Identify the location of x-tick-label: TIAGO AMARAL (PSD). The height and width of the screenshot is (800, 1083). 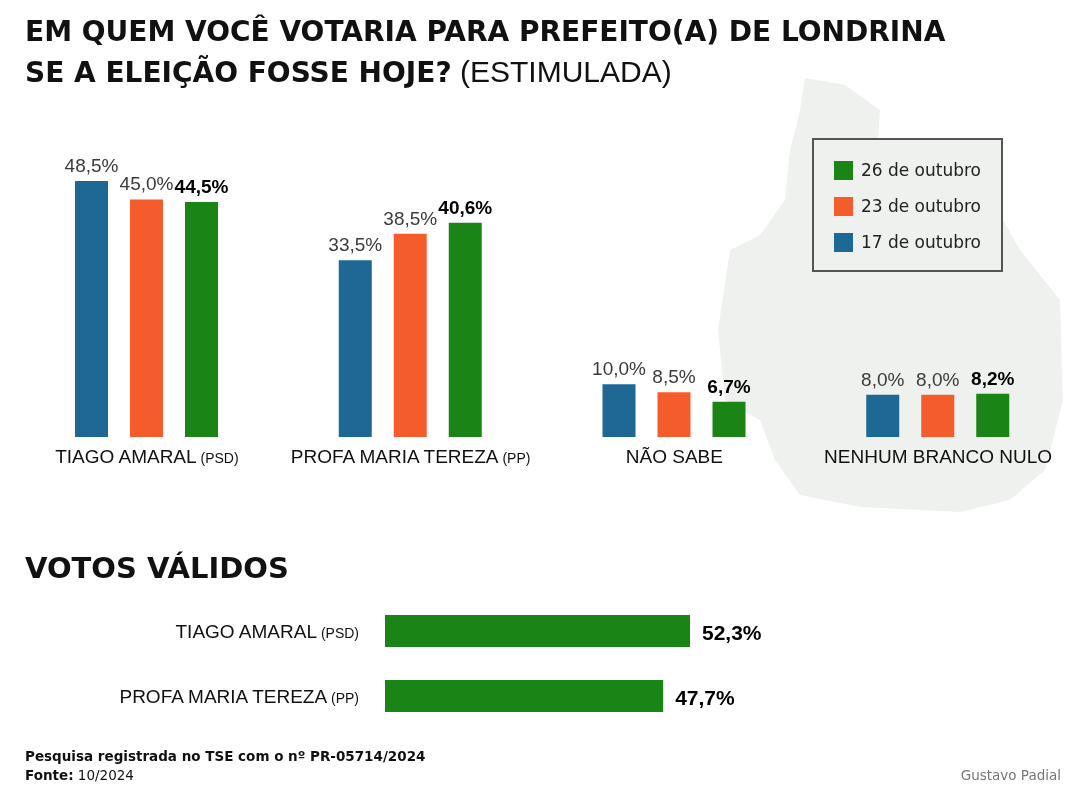
(147, 456).